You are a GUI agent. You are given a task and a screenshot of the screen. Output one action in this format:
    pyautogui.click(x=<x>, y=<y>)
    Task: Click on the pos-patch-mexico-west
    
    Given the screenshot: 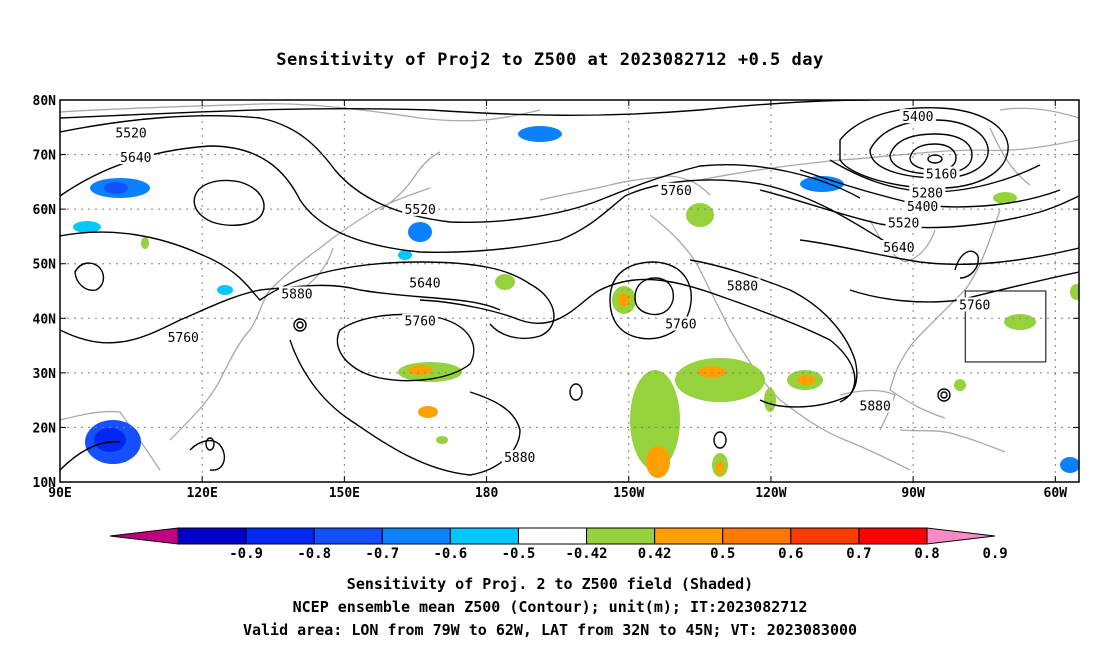 What is the action you would take?
    pyautogui.click(x=720, y=380)
    